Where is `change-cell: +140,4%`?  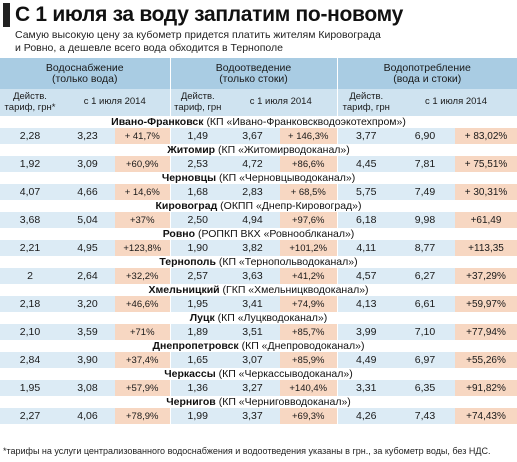
change-cell: +140,4% is located at coordinates (308, 388).